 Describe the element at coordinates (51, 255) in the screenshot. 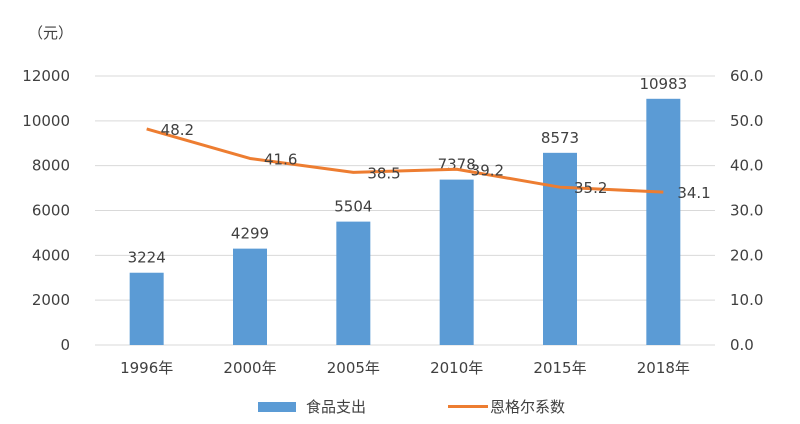

I see `left-tick-label: 4000` at that location.